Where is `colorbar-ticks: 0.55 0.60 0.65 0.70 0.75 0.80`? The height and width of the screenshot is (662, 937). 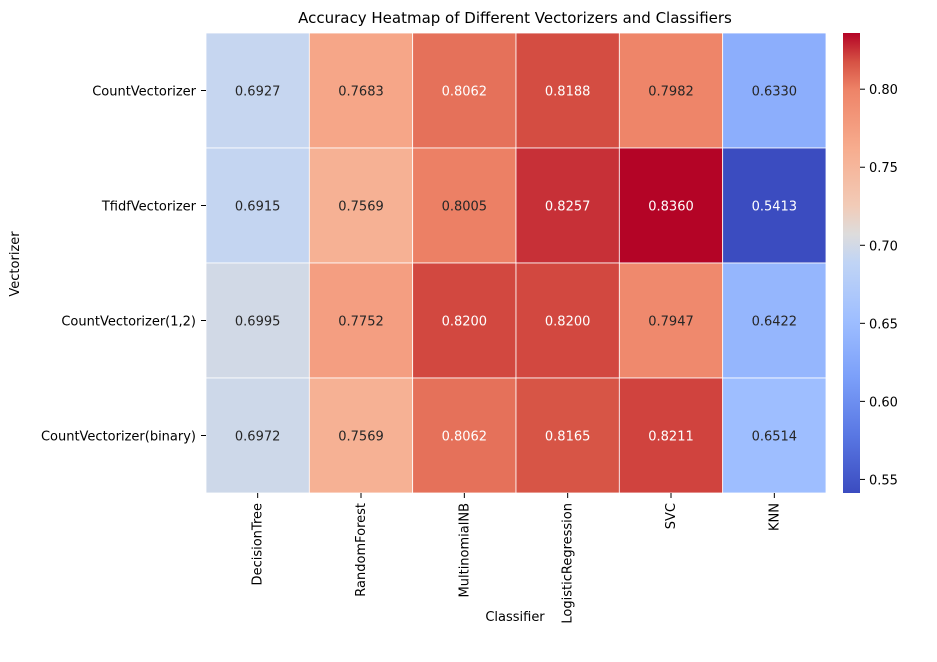 colorbar-ticks: 0.55 0.60 0.65 0.70 0.75 0.80 is located at coordinates (879, 285).